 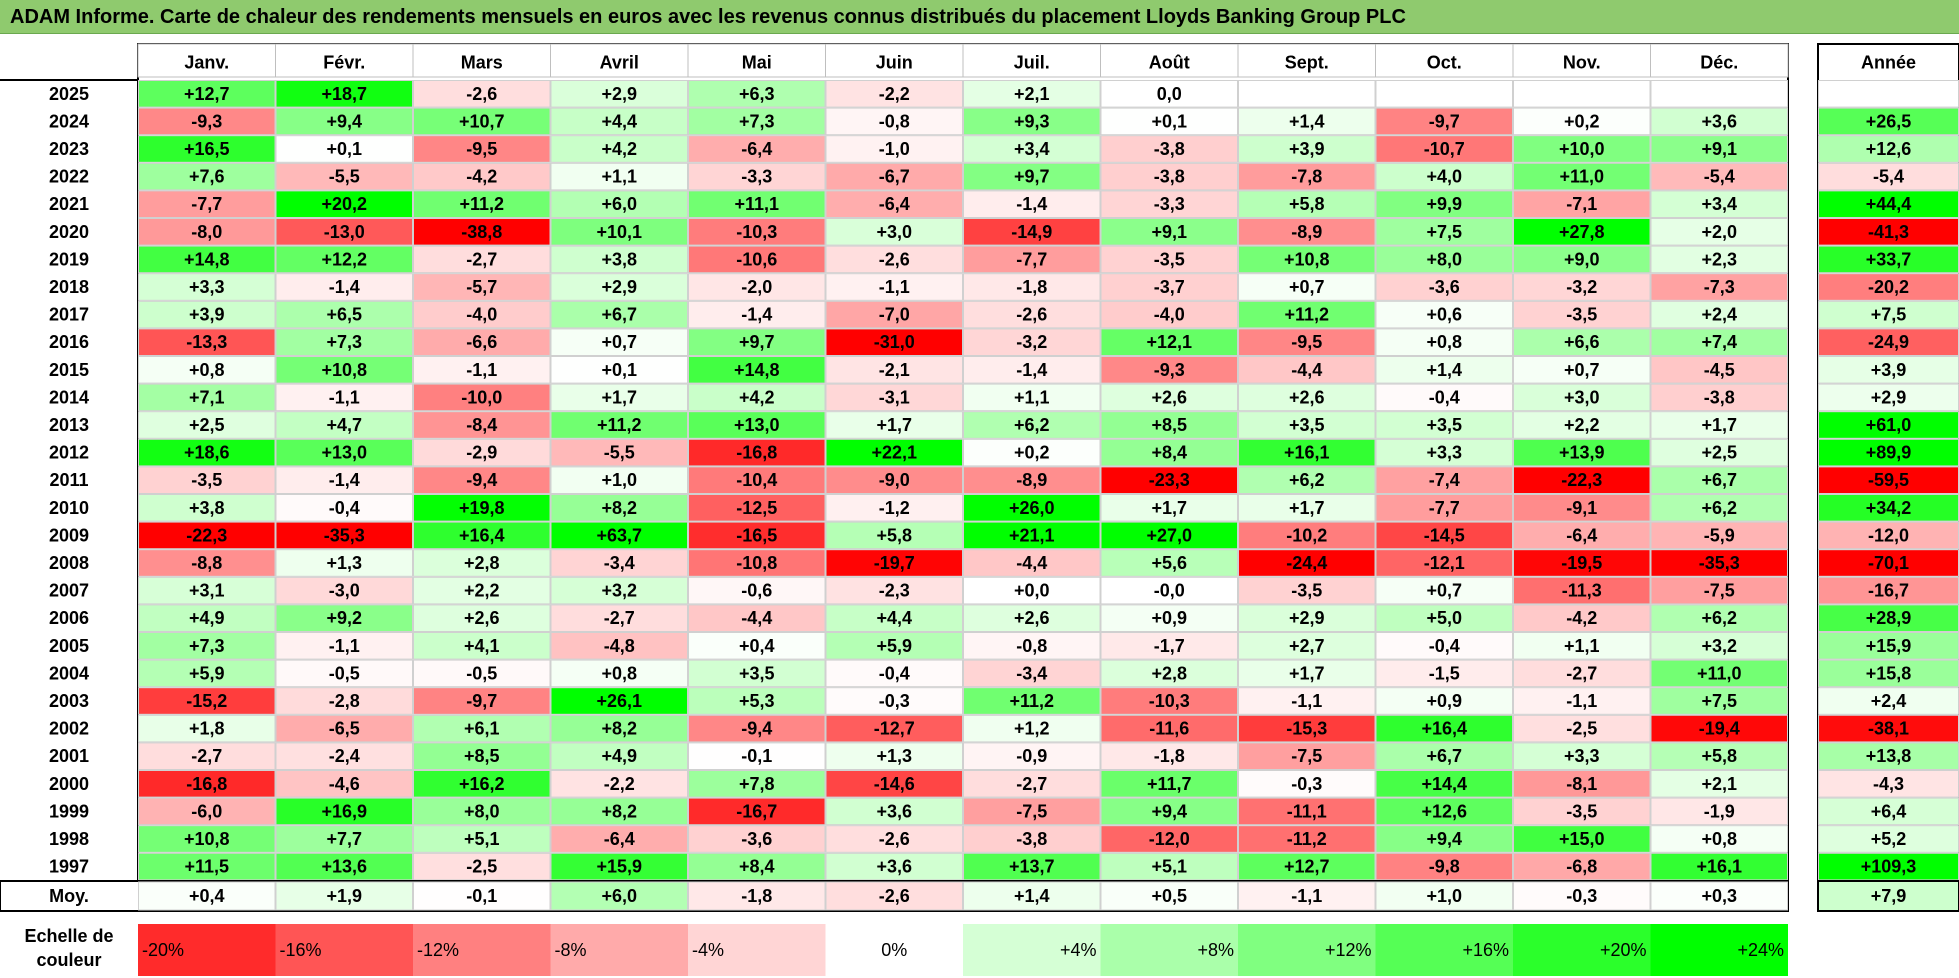 I want to click on color-scale-tick: -4%, so click(x=708, y=950).